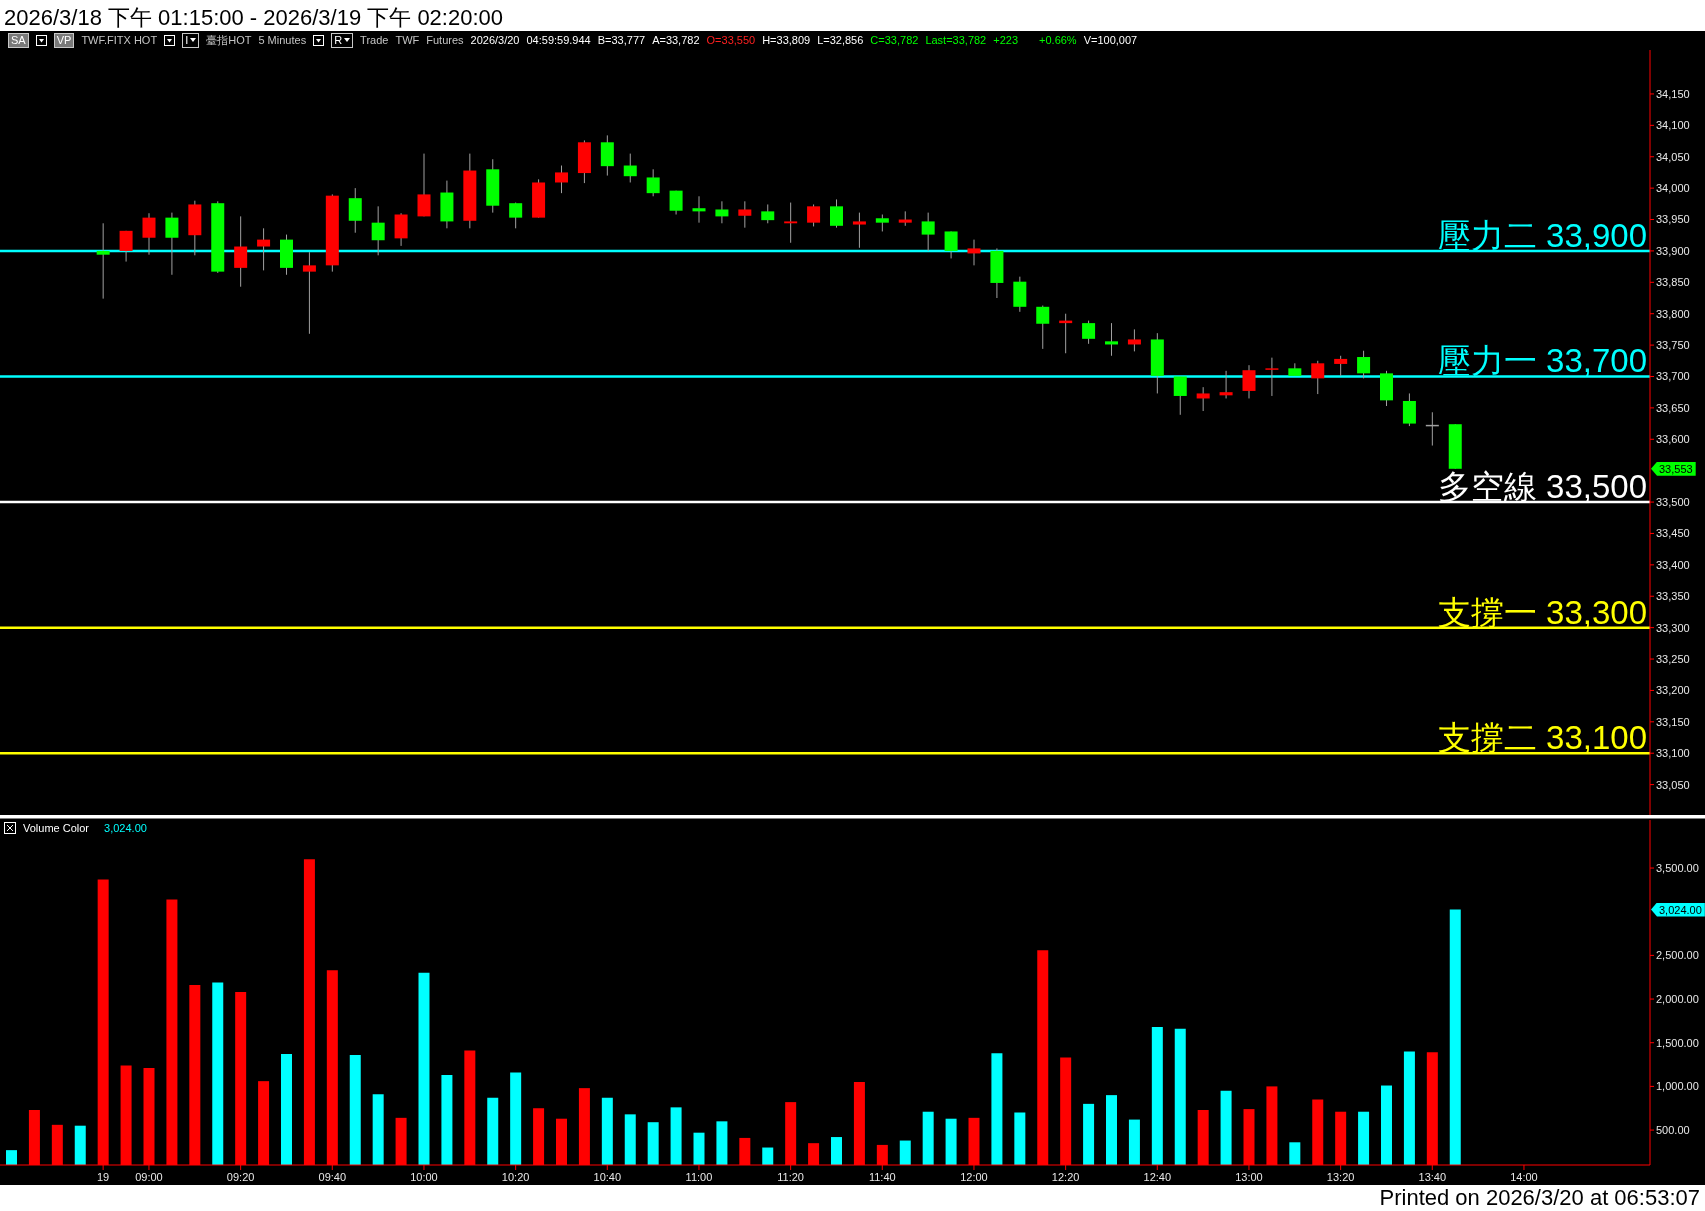  I want to click on y-tick-label: 33,050, so click(1673, 784).